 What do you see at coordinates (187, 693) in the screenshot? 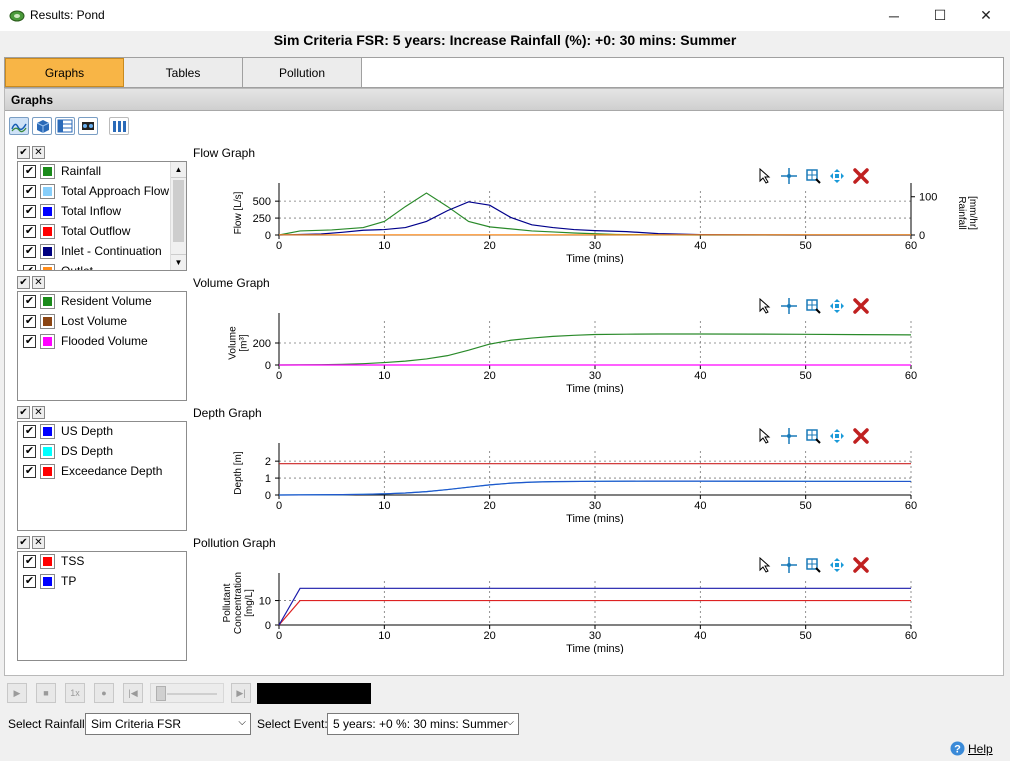
I see `time-slider` at bounding box center [187, 693].